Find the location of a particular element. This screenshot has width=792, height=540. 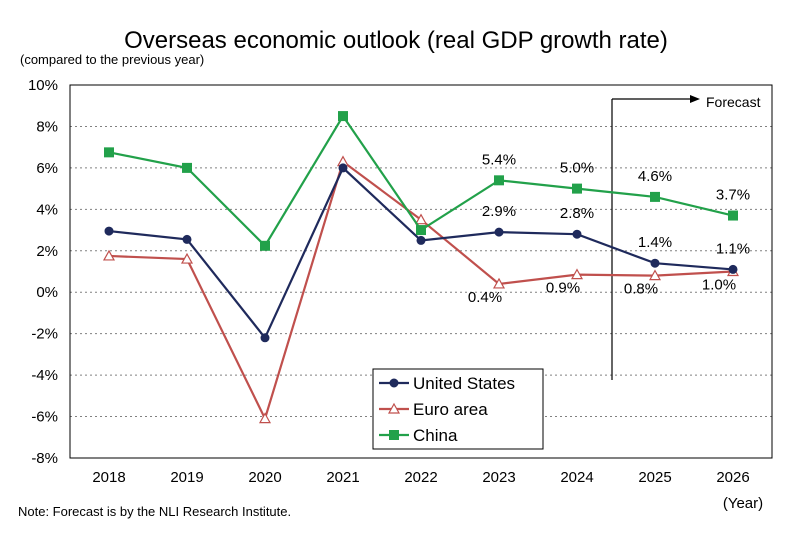

x-tick-label: 2026 is located at coordinates (732, 477).